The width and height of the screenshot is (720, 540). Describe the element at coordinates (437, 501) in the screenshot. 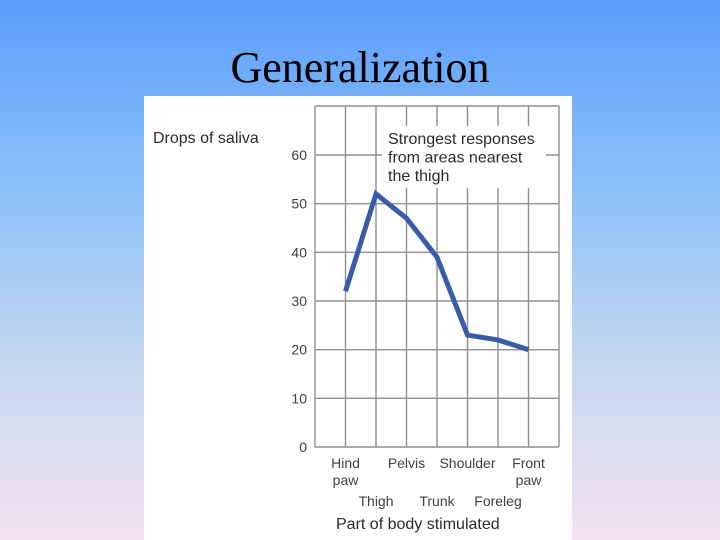

I see `x-category-label: Trunk` at that location.